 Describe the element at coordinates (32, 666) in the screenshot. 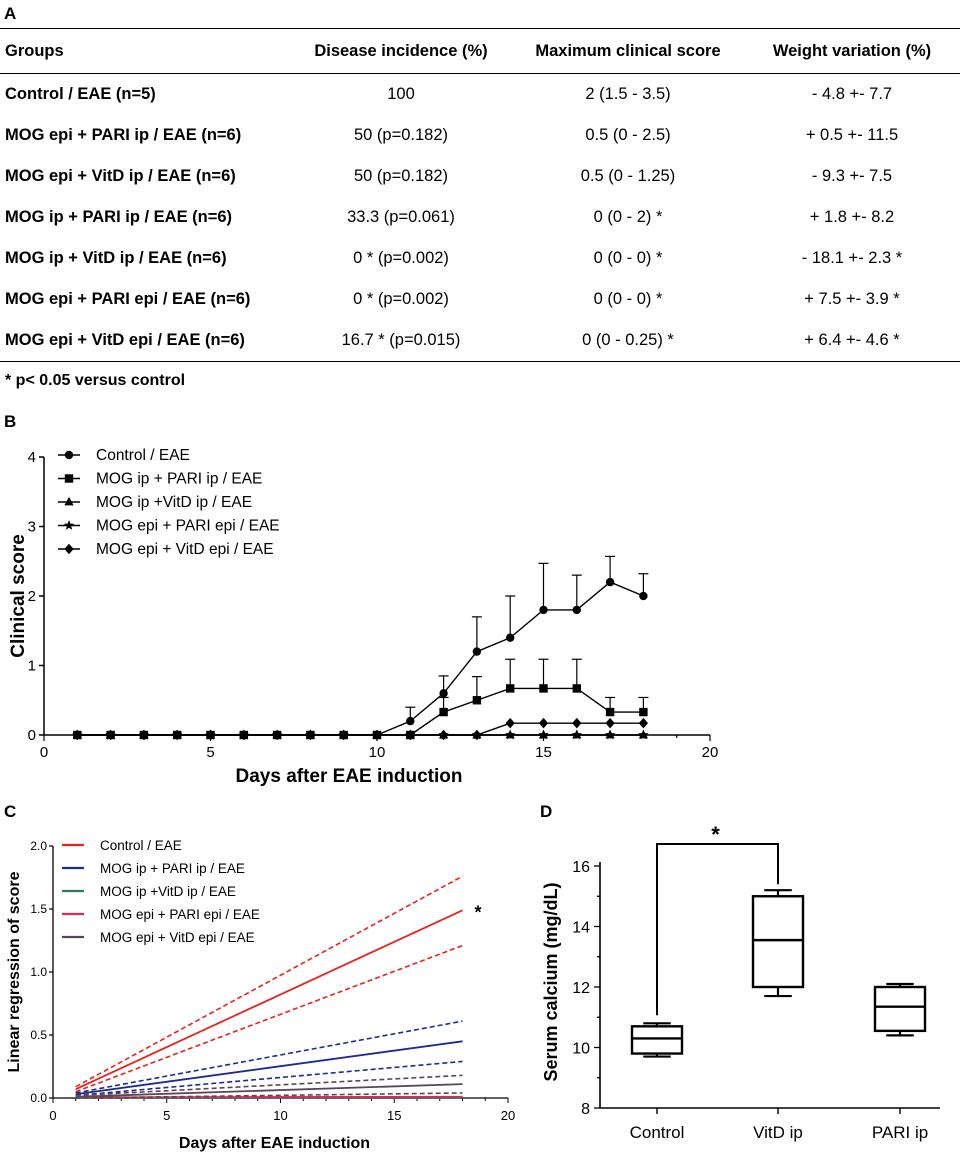

I see `y-tick-label: 1` at that location.